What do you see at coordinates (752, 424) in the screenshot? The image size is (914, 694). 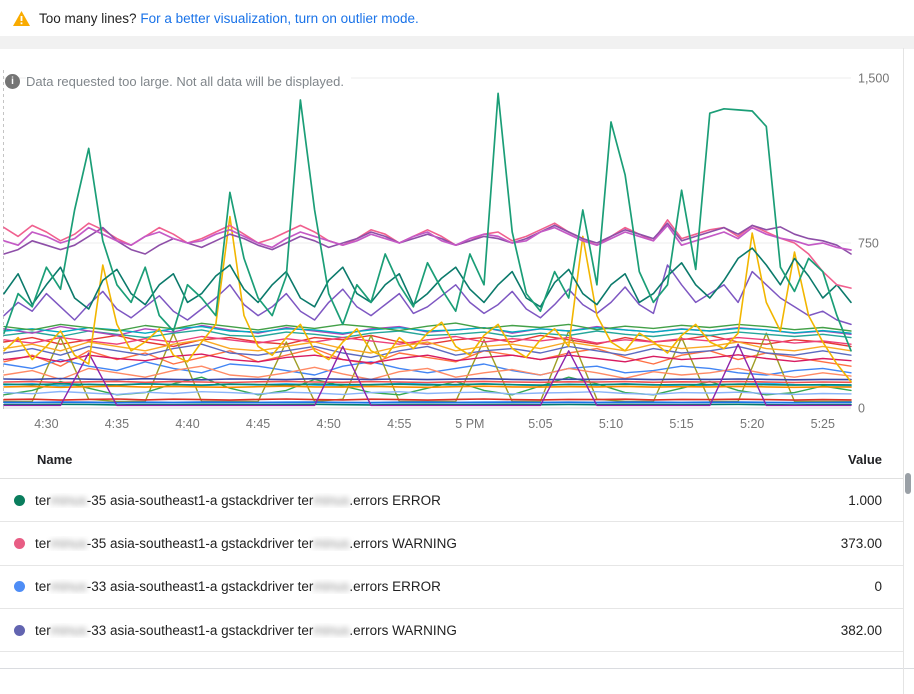 I see `x-axis-label: 5:20` at bounding box center [752, 424].